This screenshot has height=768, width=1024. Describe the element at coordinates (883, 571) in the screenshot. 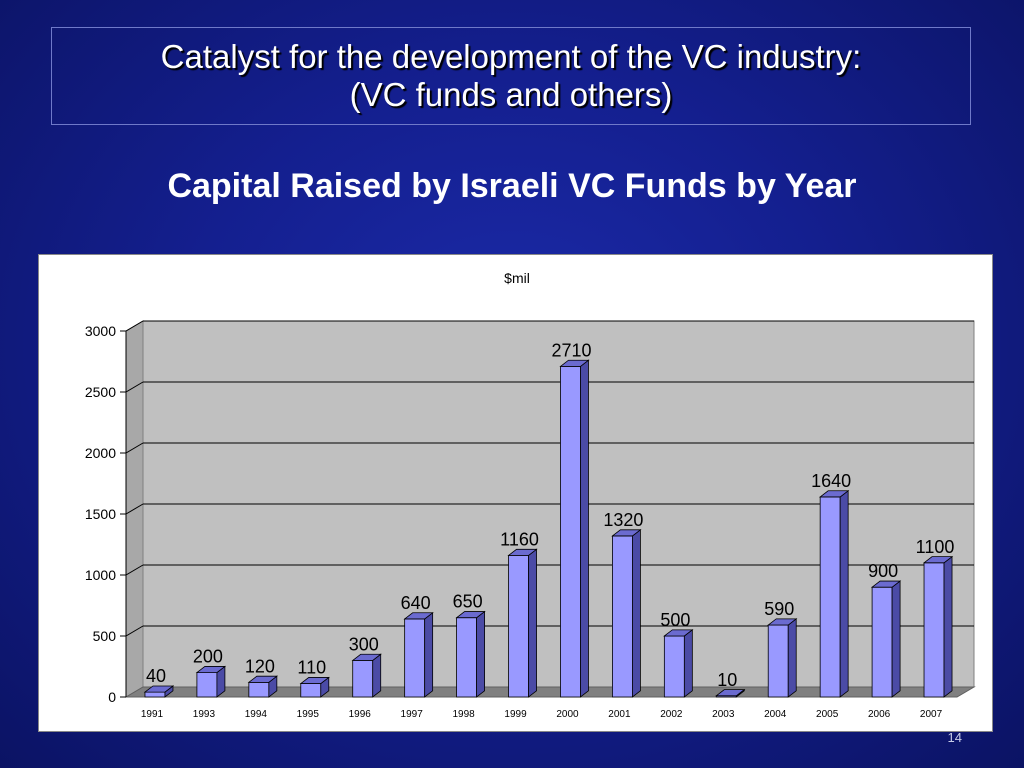

I see `data-label: 900` at that location.